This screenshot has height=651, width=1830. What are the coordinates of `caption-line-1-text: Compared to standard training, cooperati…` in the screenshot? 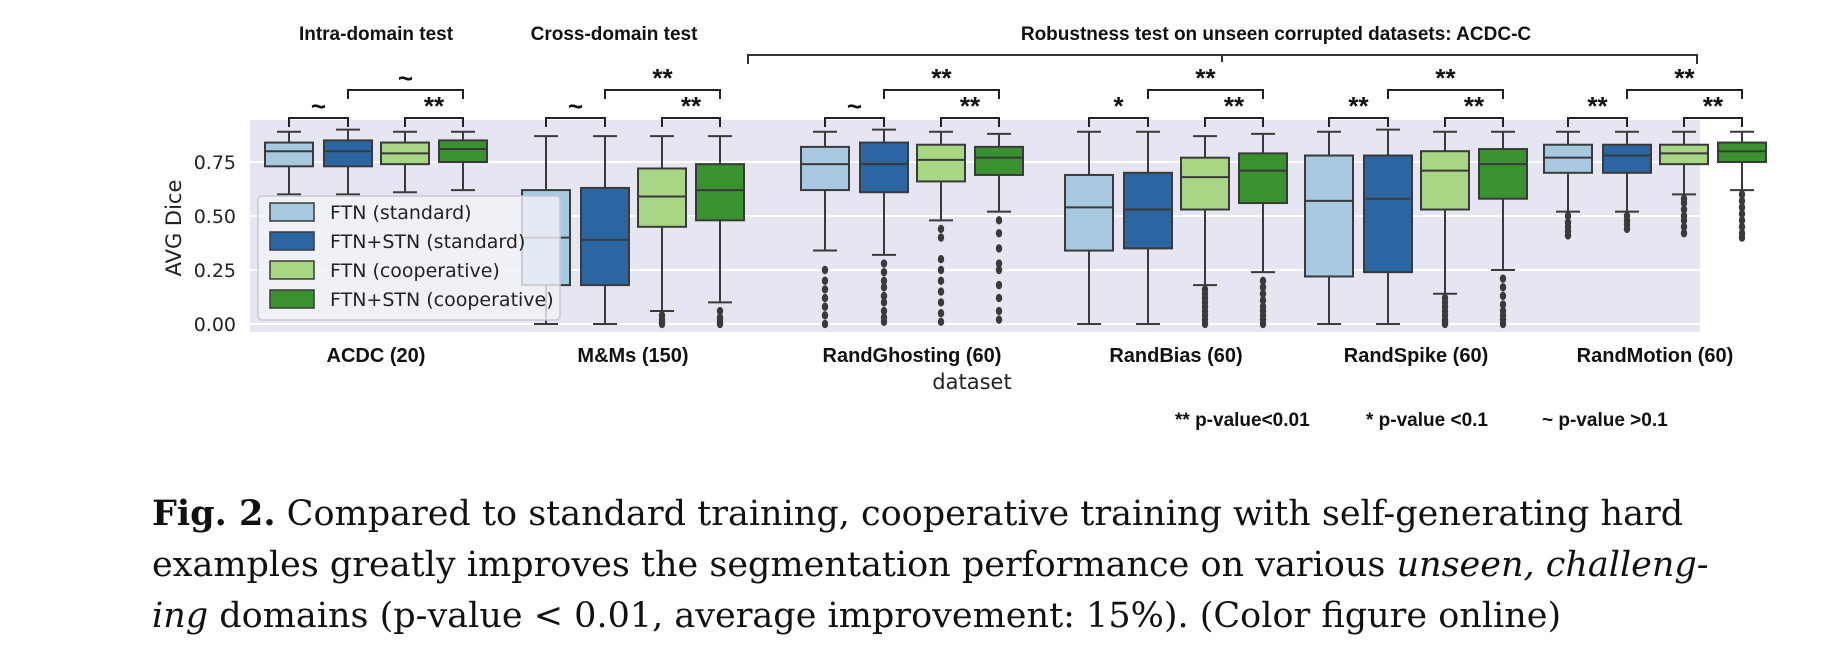 It's located at (985, 514).